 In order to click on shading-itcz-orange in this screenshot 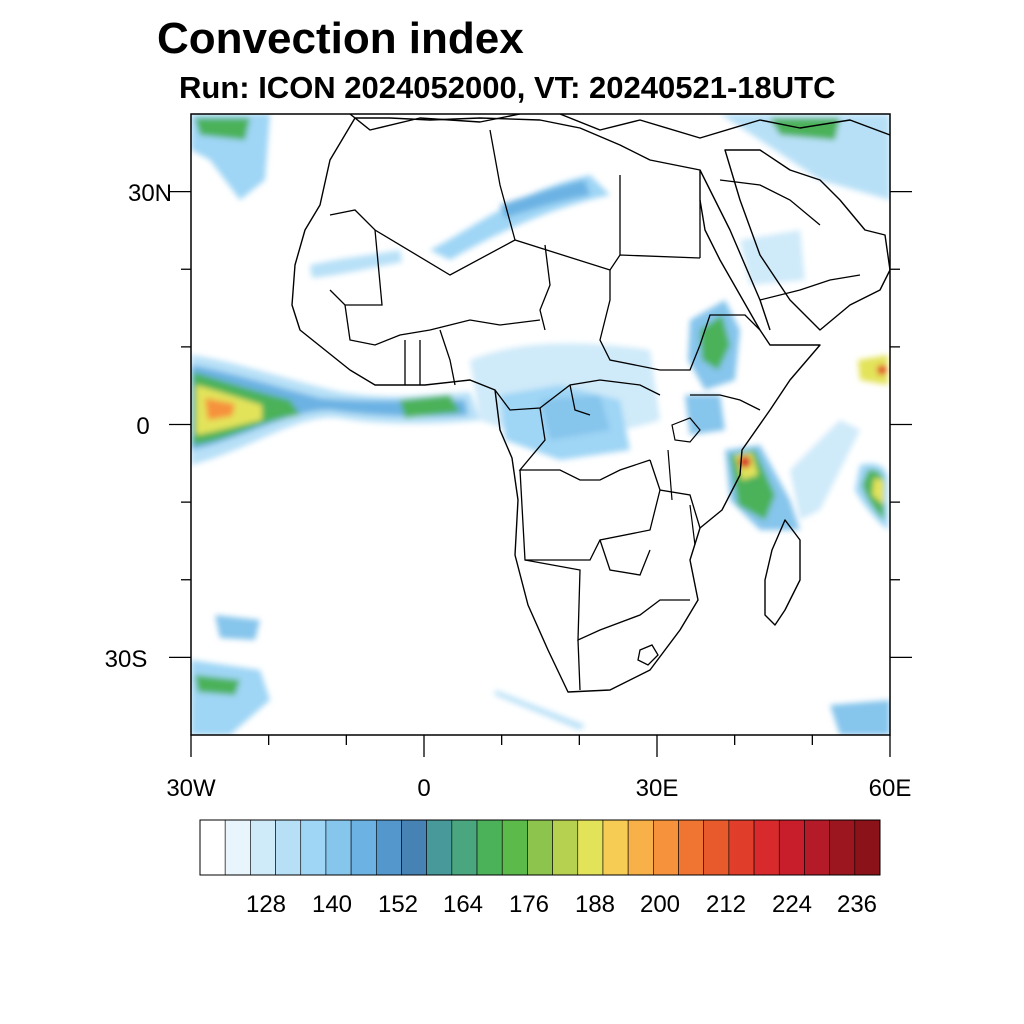, I will do `click(220, 409)`.